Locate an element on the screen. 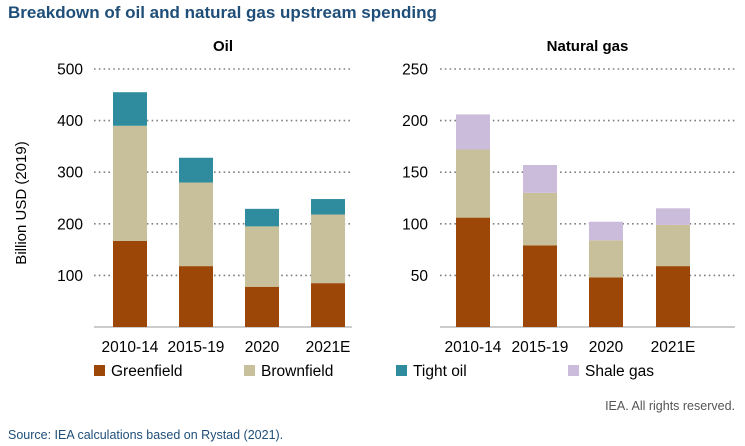 The width and height of the screenshot is (745, 446). rights-note: IEA. All rights reserved. is located at coordinates (670, 406).